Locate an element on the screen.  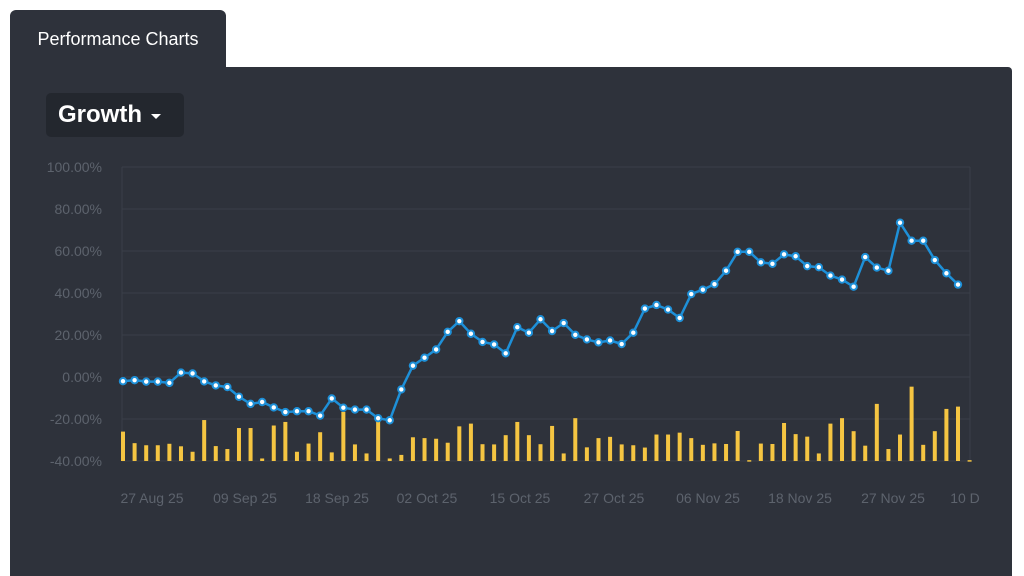
y-tick-label: -40.00% is located at coordinates (76, 461).